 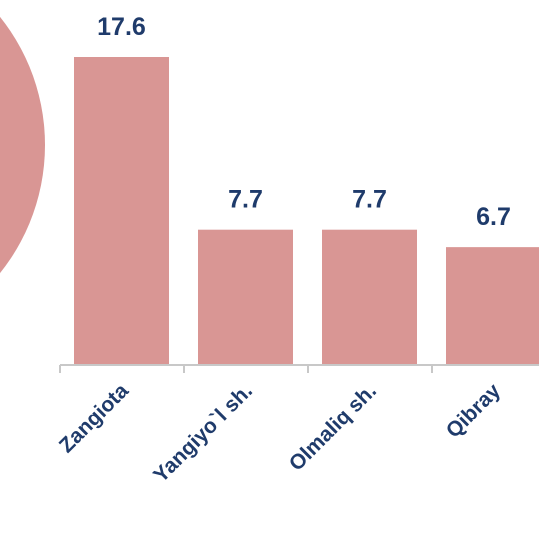 What do you see at coordinates (493, 217) in the screenshot?
I see `value-label: 6.7` at bounding box center [493, 217].